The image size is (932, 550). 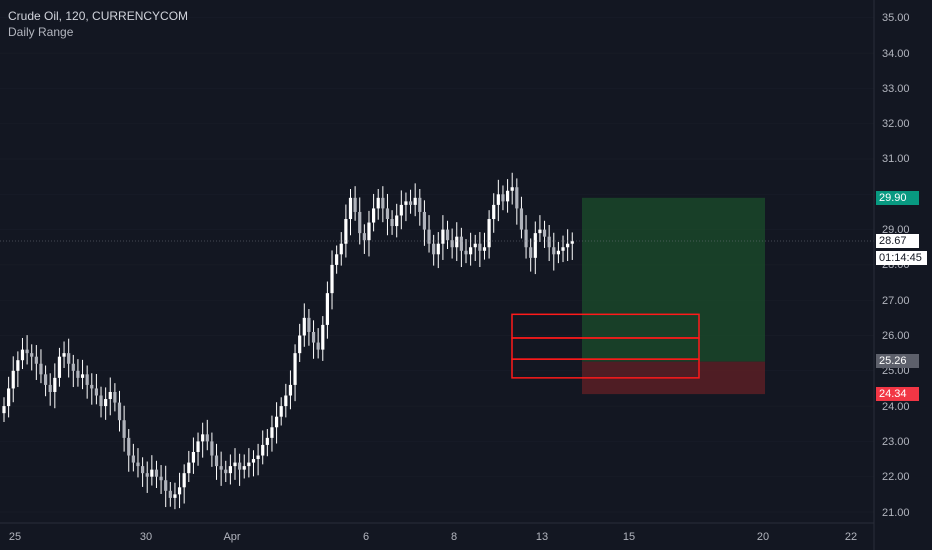 I want to click on time-label: 8, so click(x=454, y=537).